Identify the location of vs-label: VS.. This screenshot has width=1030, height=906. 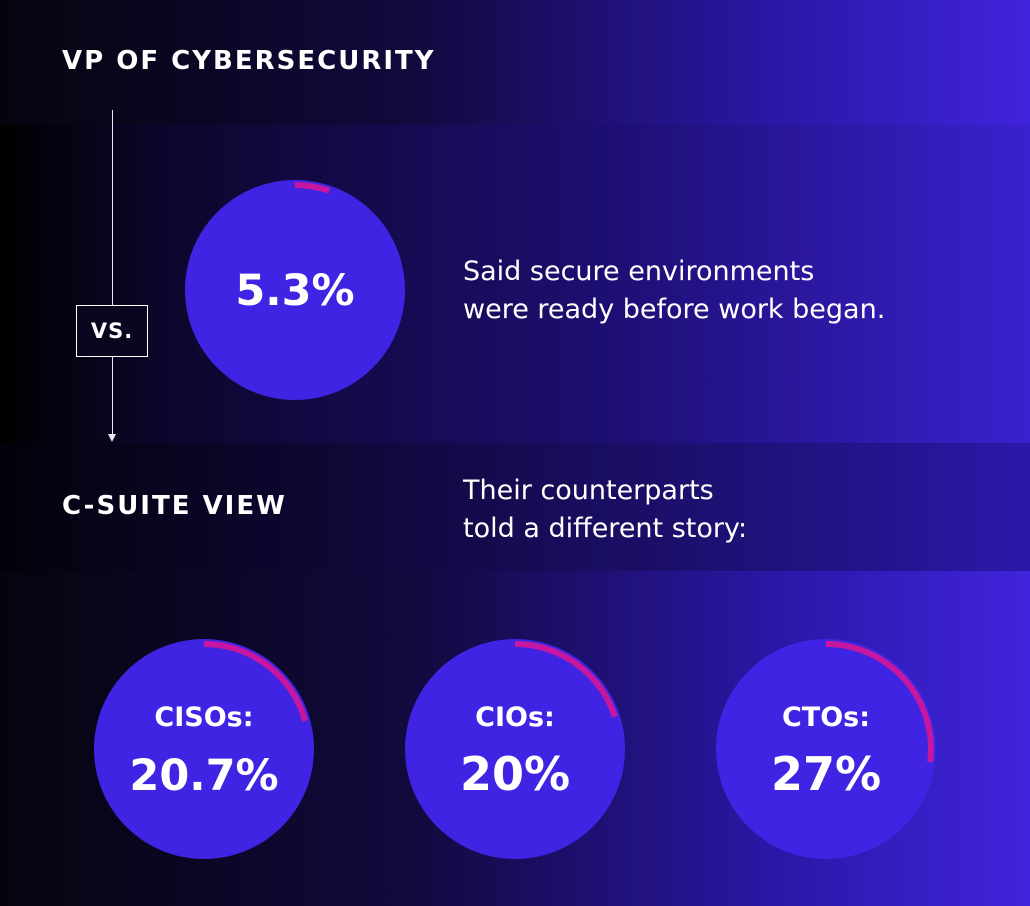
(112, 331).